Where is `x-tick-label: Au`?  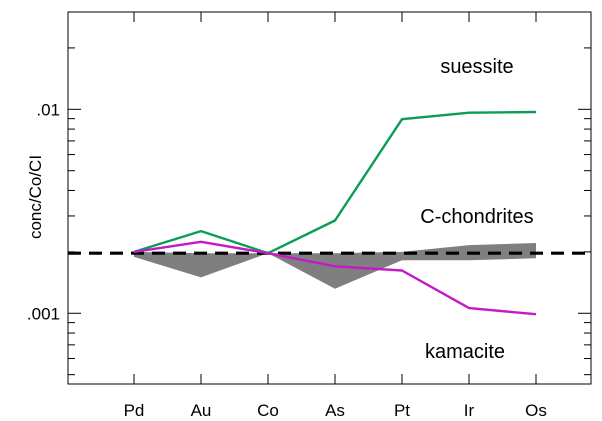 x-tick-label: Au is located at coordinates (201, 410).